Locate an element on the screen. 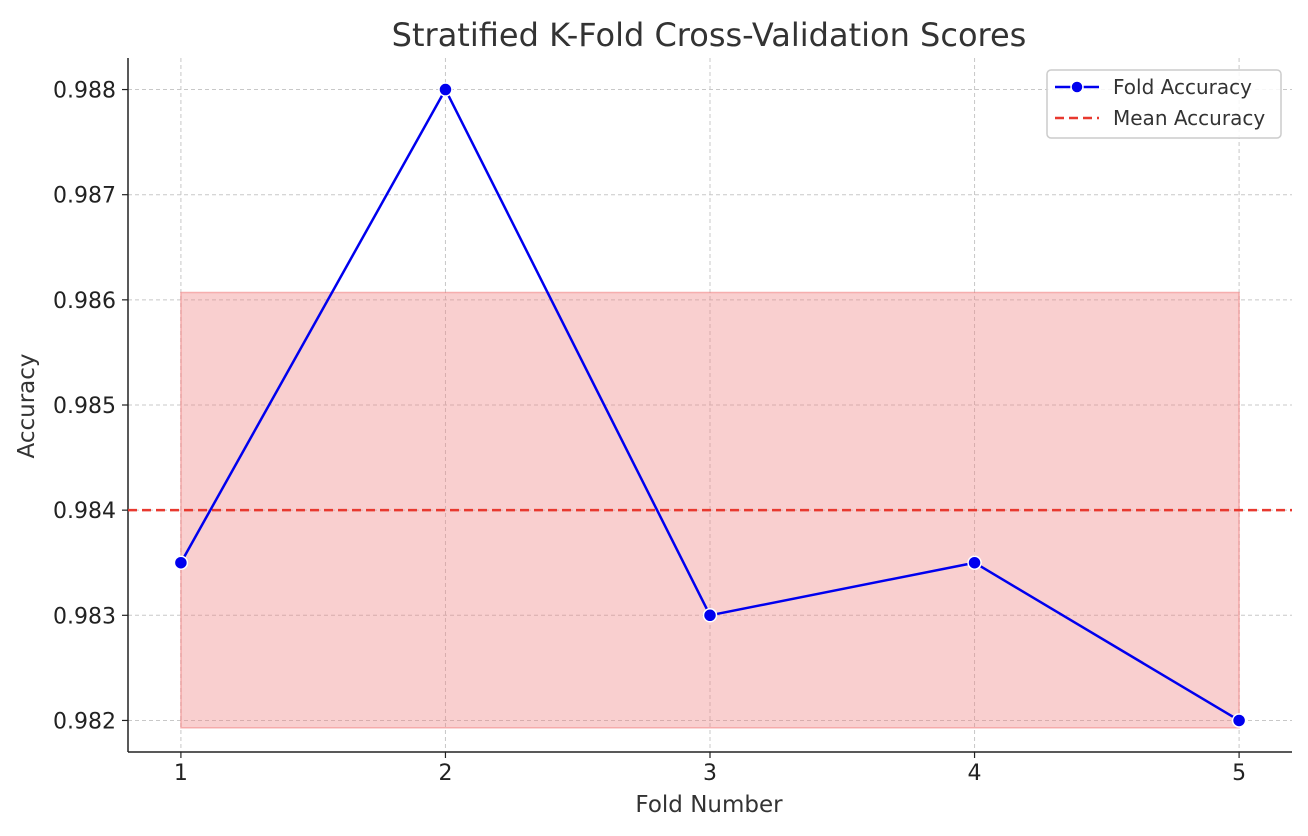 The image size is (1308, 836). y-tick-label-5: 0.986 is located at coordinates (84, 301).